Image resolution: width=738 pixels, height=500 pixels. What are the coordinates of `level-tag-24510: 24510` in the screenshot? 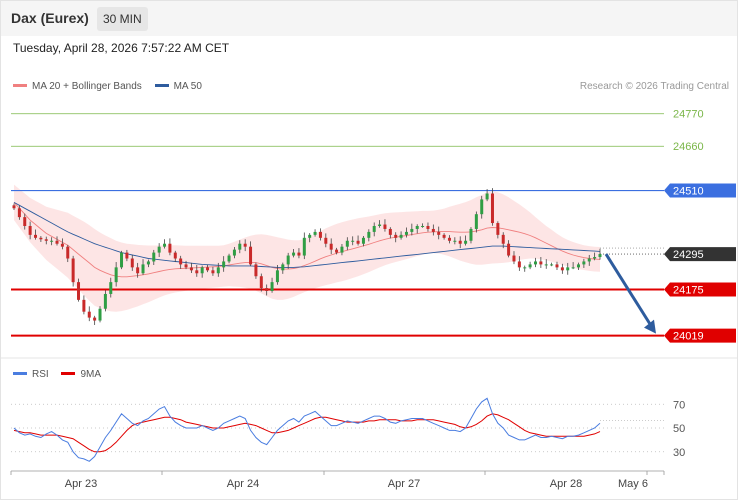 It's located at (688, 192).